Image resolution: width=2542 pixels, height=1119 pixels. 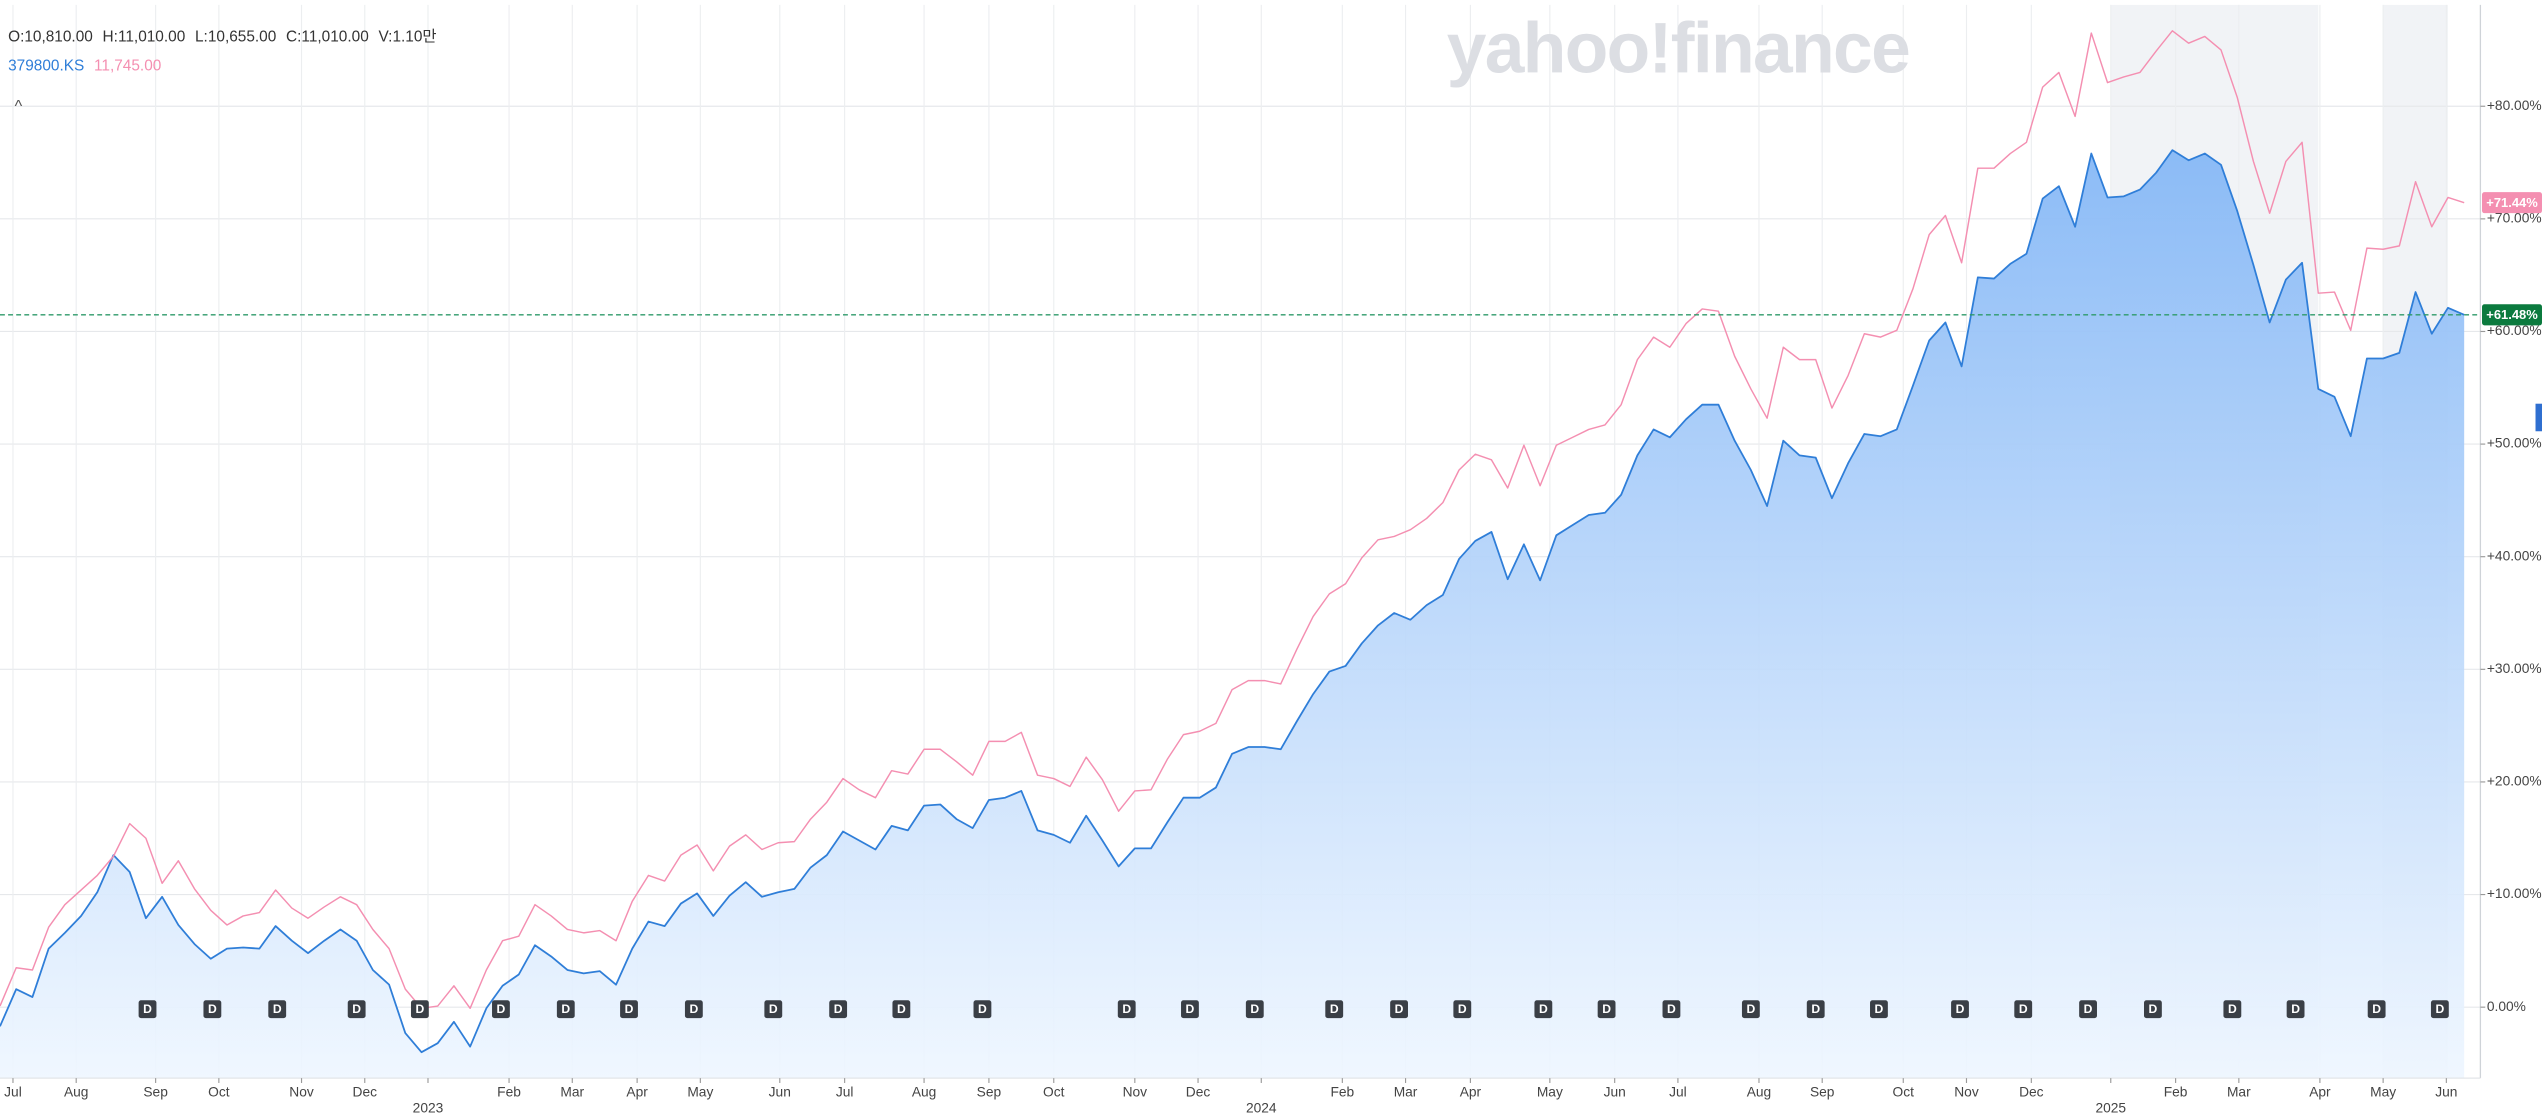 What do you see at coordinates (327, 36) in the screenshot?
I see `ohlc-value: C:11,010.00` at bounding box center [327, 36].